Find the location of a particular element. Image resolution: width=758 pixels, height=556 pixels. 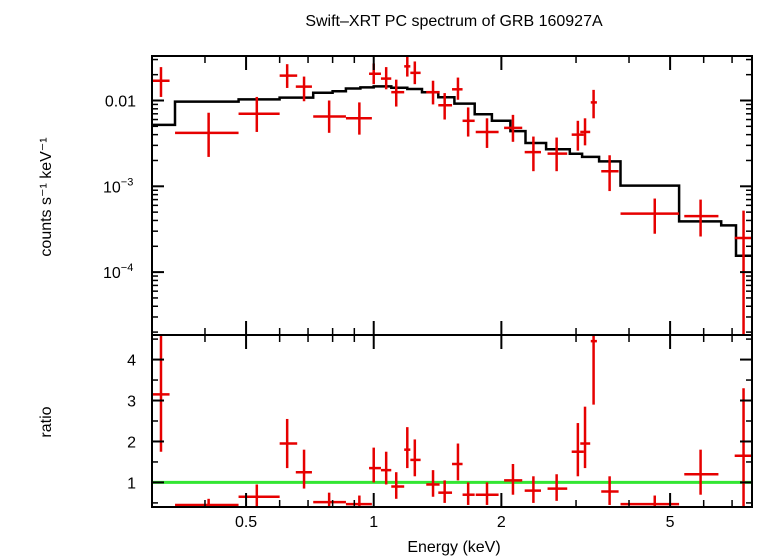

x-axis-label: Energy (keV) is located at coordinates (453, 547).